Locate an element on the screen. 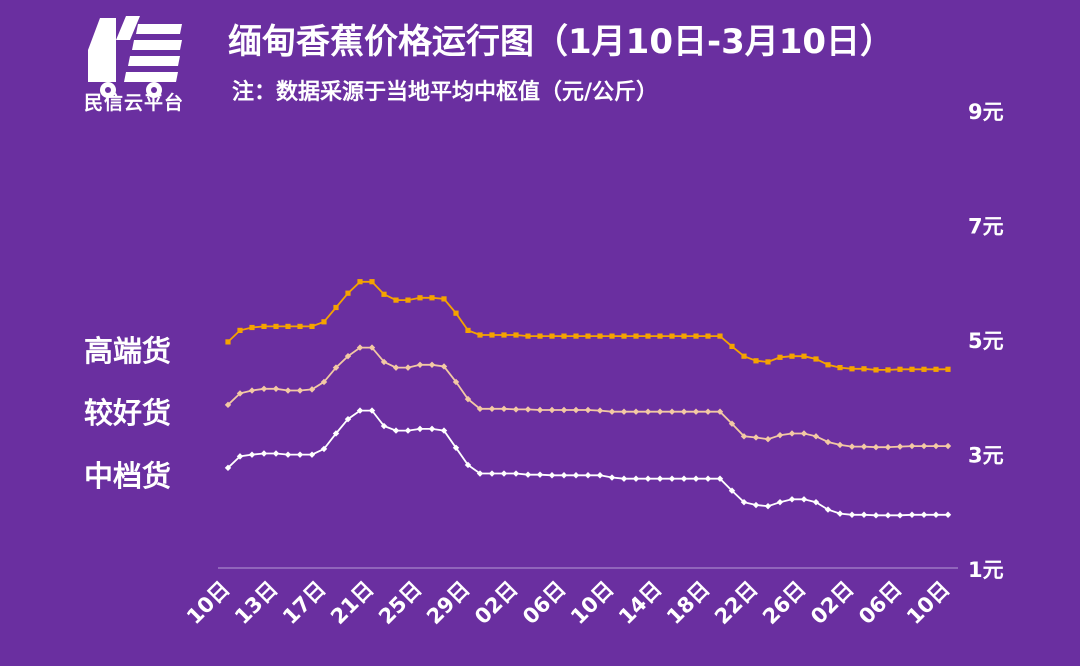  x-tick-label: 14日 is located at coordinates (640, 603).